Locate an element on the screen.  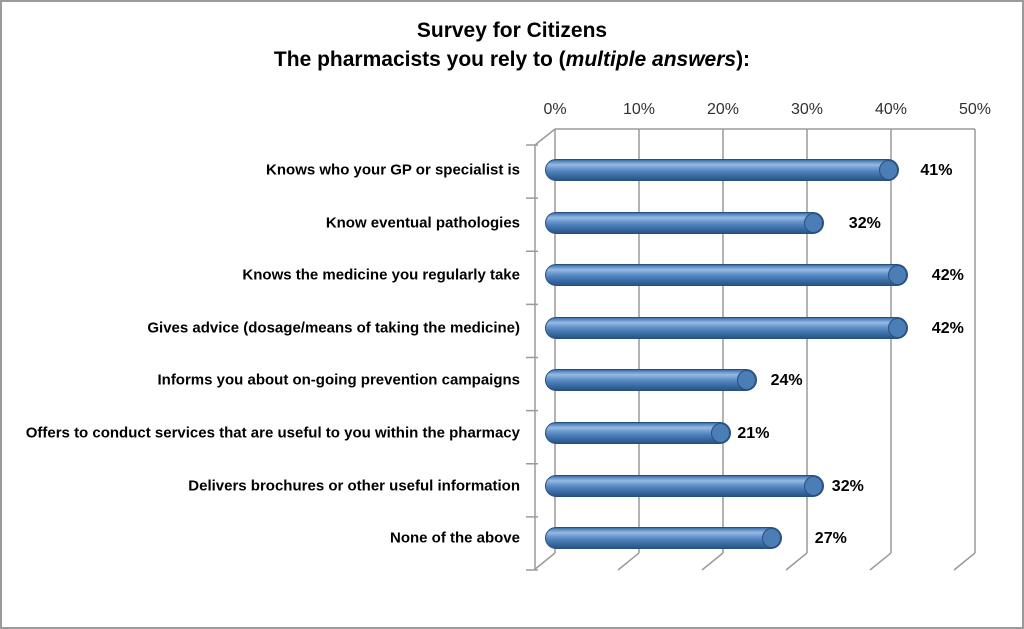
chart-title-line2-italic: multiple answers is located at coordinates (651, 59).